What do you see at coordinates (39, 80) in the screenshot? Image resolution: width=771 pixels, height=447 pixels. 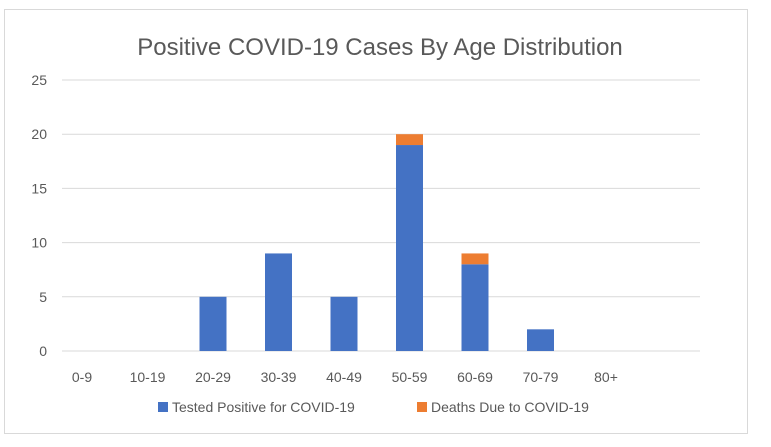 I see `y-tick-label: 25` at bounding box center [39, 80].